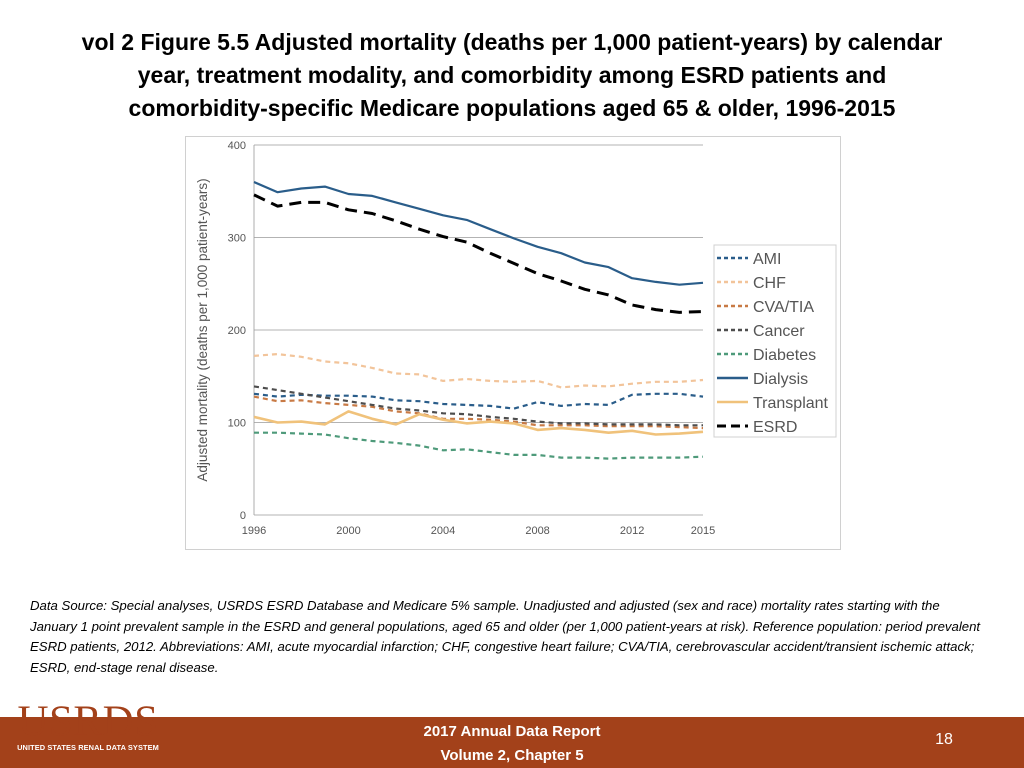 The height and width of the screenshot is (768, 1024). Describe the element at coordinates (479, 445) in the screenshot. I see `series-line-diabetes` at that location.